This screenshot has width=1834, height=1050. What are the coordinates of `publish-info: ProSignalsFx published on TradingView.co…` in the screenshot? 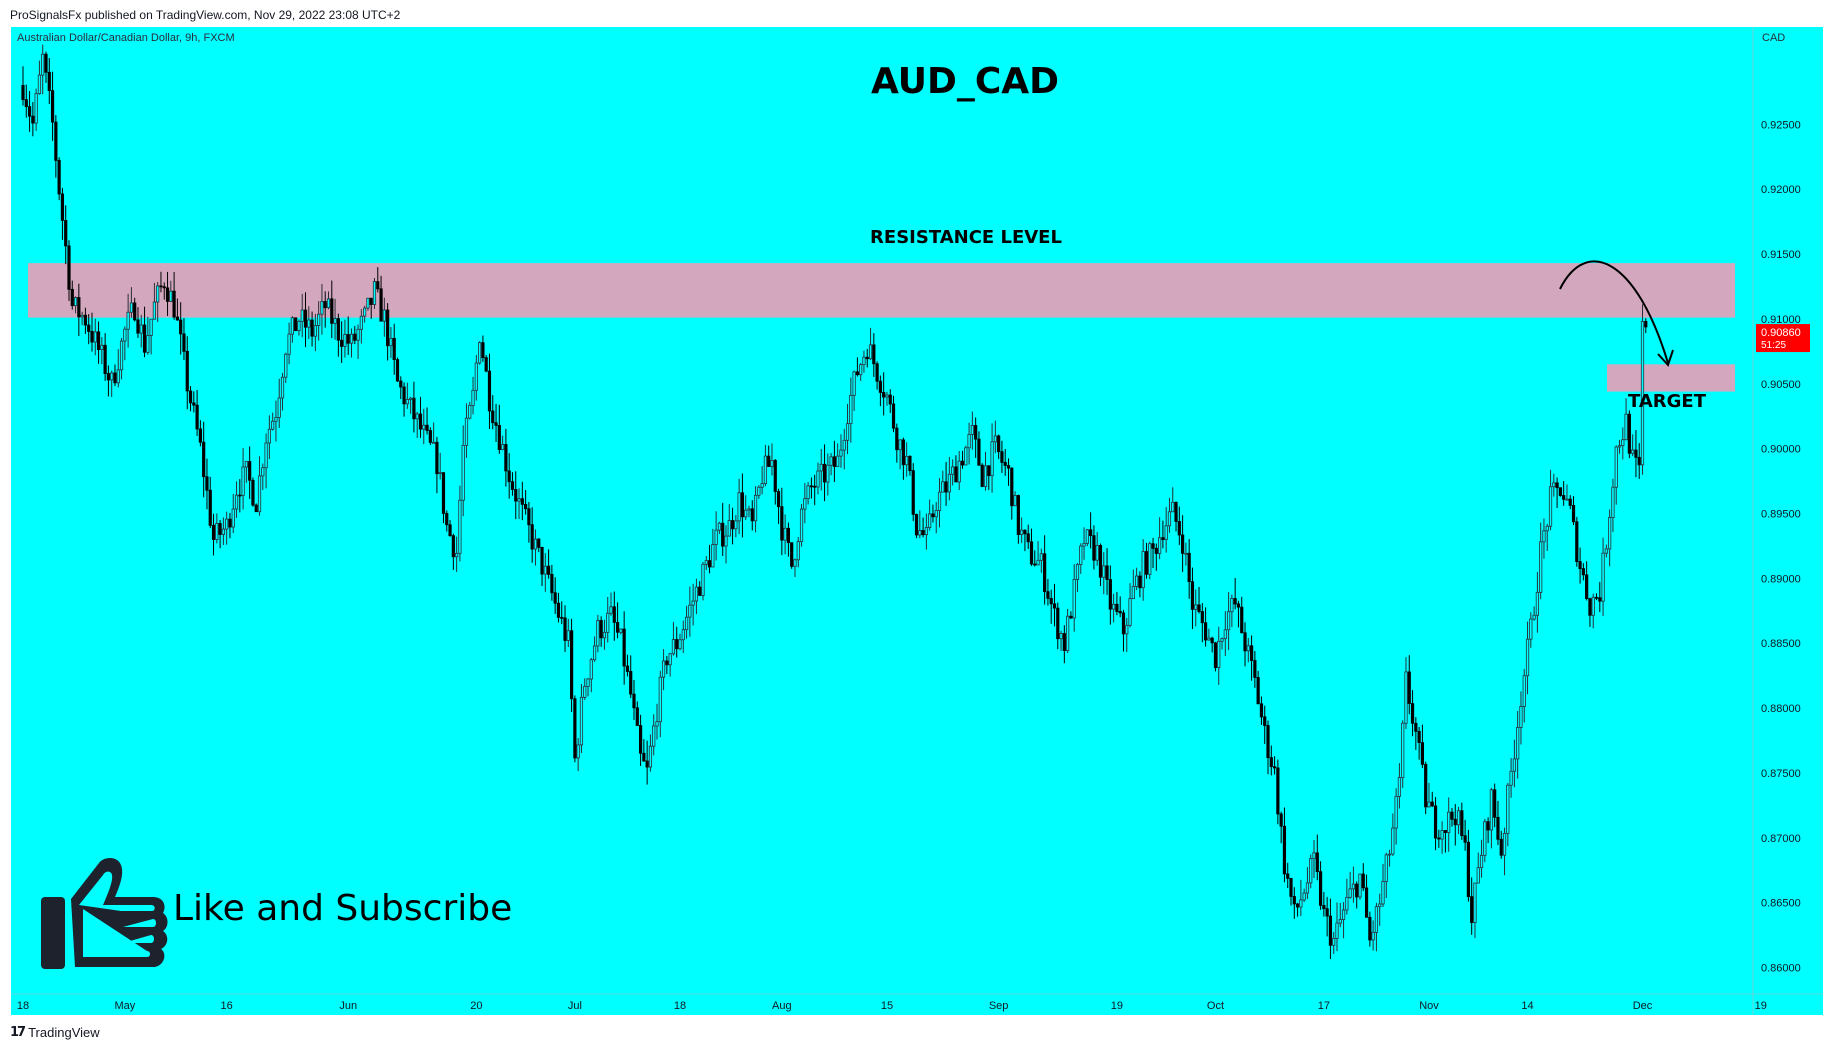 It's located at (205, 15).